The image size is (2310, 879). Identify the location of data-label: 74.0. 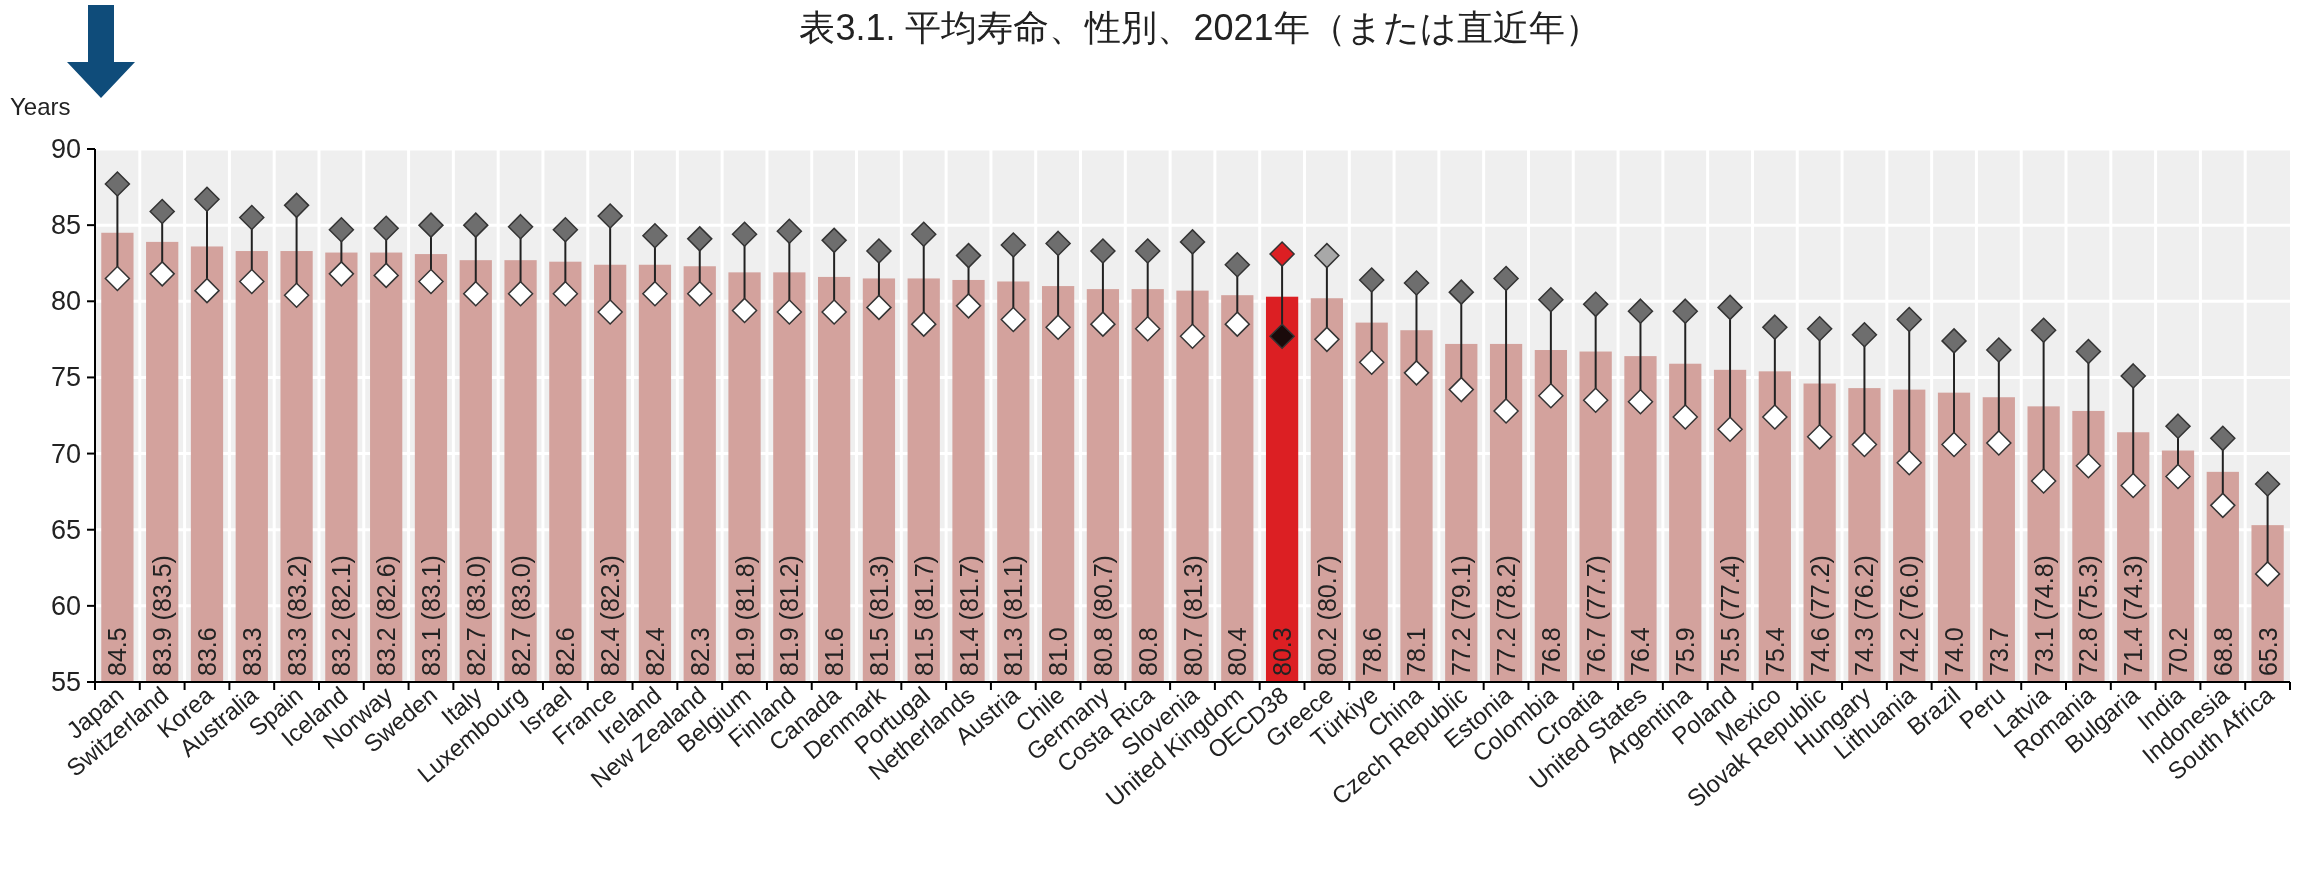
(1954, 651).